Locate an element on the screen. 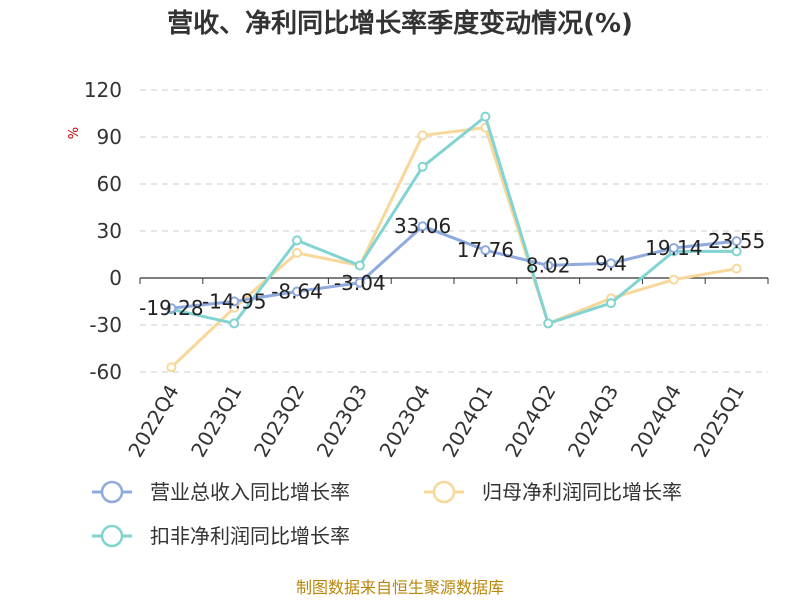 The image size is (800, 600). data-label: 33.06 is located at coordinates (422, 226).